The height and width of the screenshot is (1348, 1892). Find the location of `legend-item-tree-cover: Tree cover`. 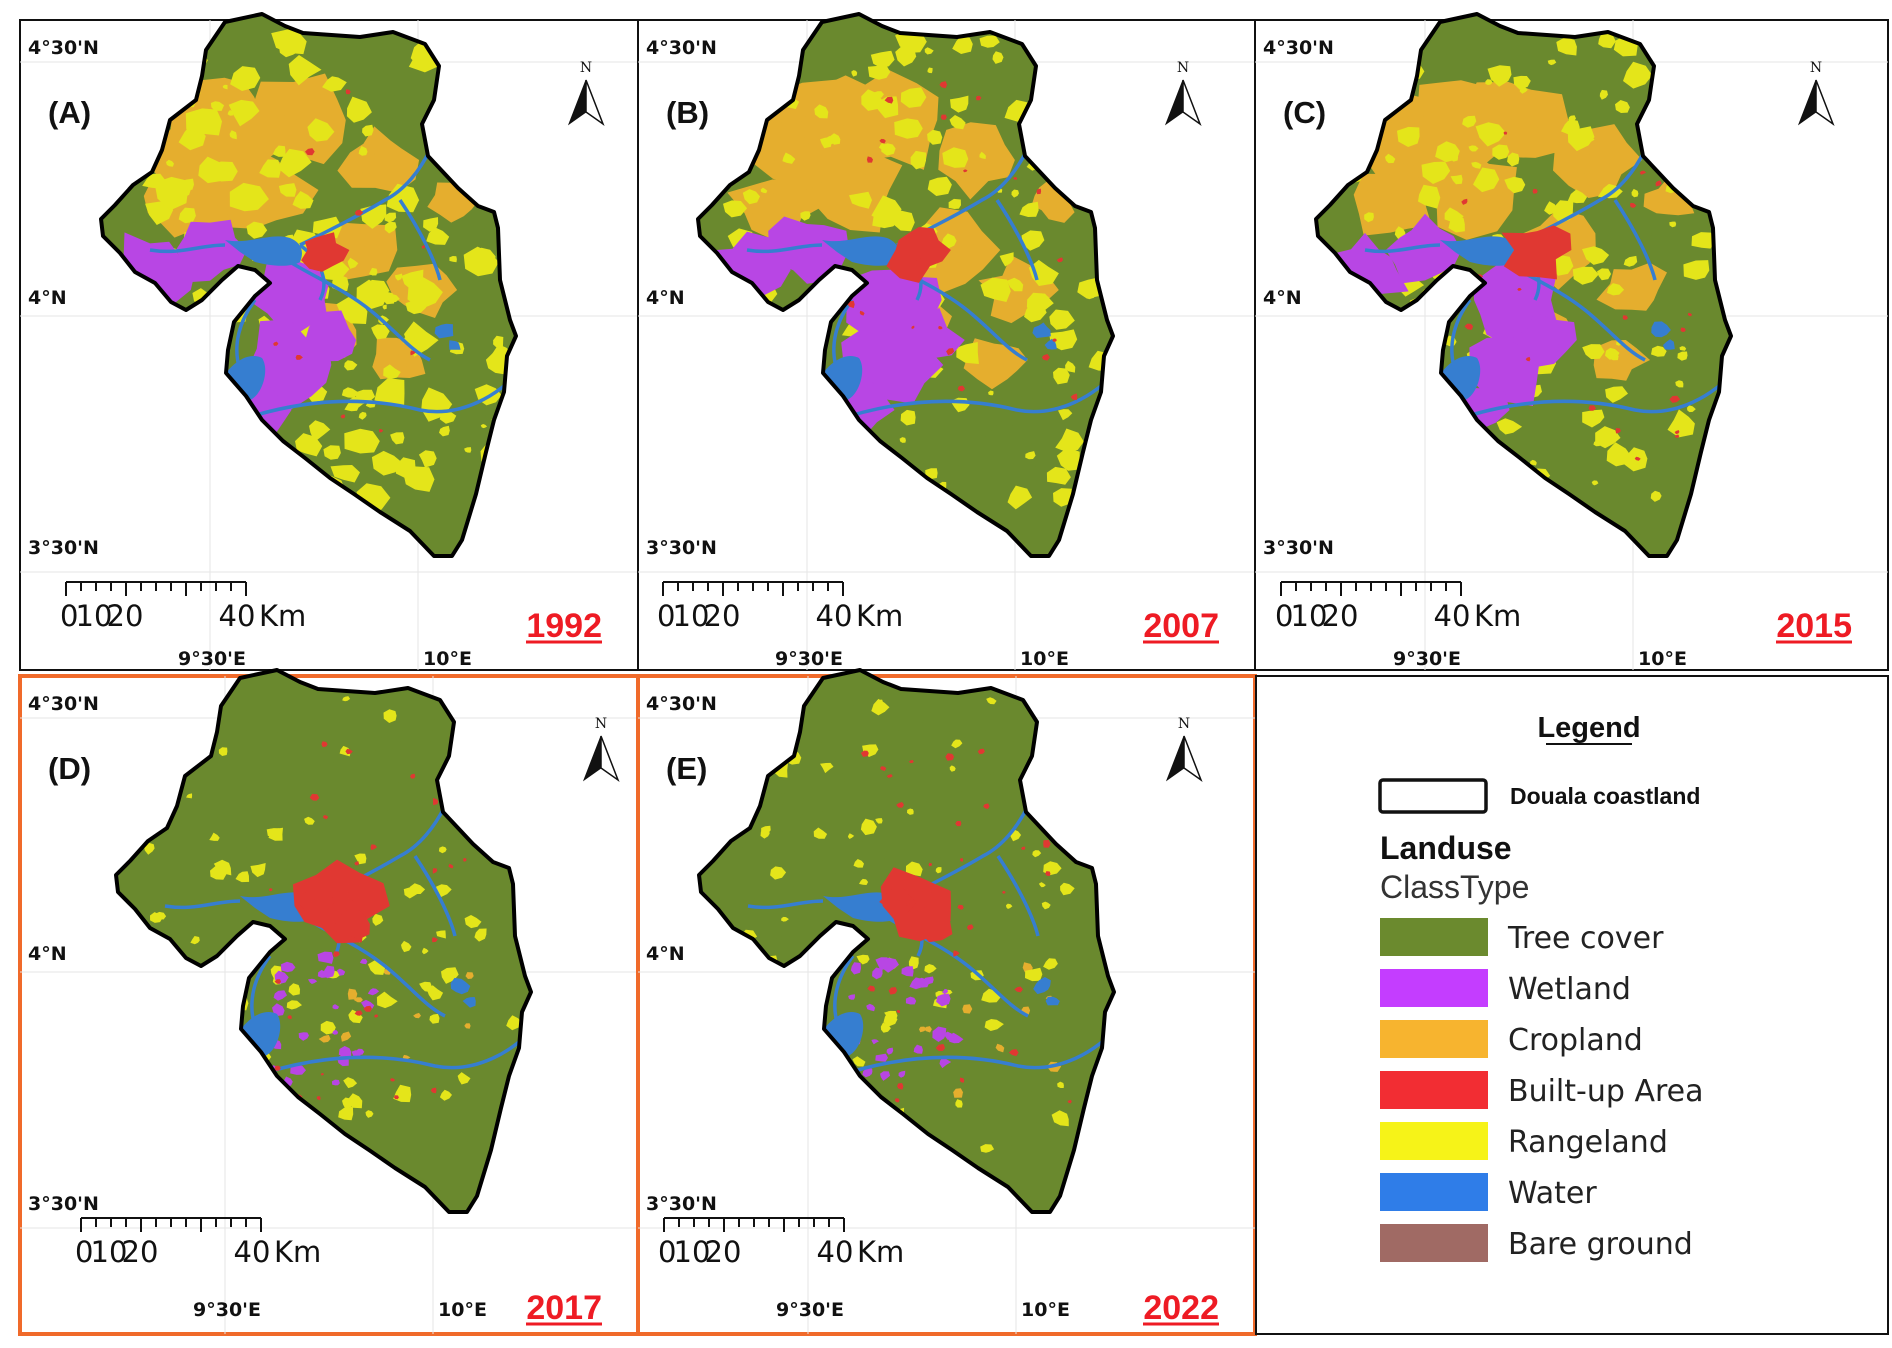

legend-item-tree-cover: Tree cover is located at coordinates (1522, 937).